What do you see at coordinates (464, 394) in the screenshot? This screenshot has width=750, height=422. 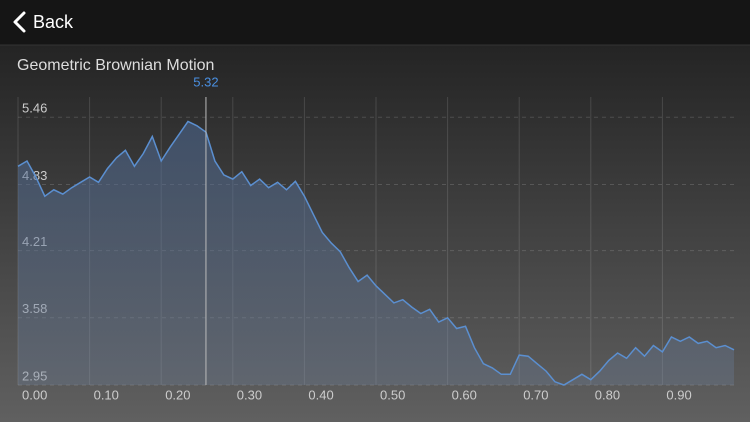 I see `x-tick-label: 0.60` at bounding box center [464, 394].